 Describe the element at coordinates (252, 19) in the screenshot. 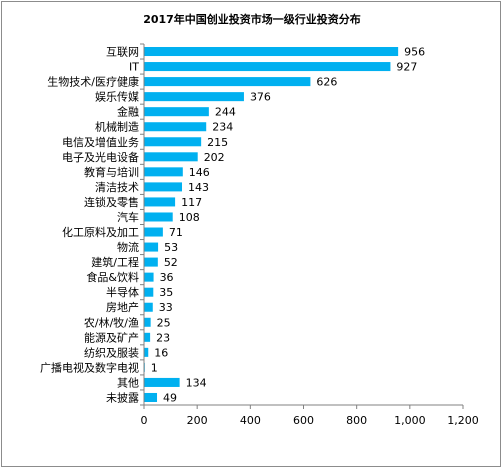

I see `chart-title: 2017年中国创业投资市场一级行业投资分布` at that location.